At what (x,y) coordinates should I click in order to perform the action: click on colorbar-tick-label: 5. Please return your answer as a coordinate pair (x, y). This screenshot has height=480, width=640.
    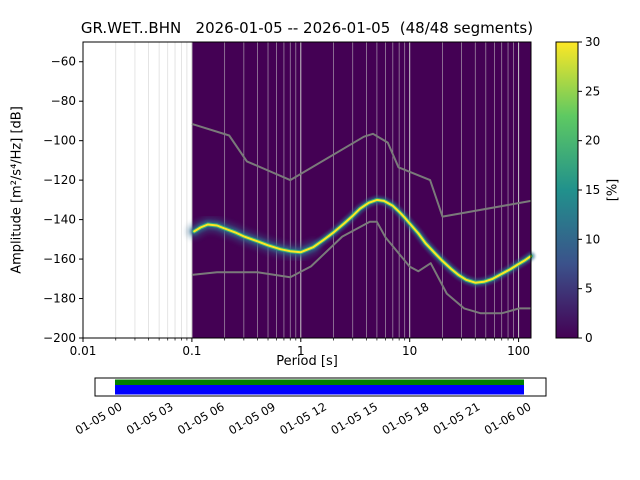
    Looking at the image, I should click on (589, 289).